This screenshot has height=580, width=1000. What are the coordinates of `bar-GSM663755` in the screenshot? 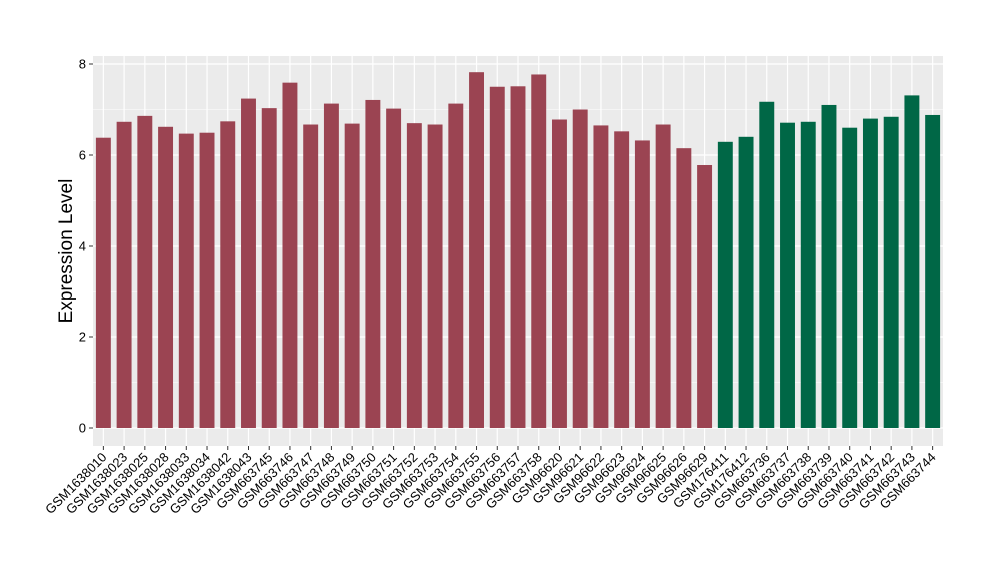 It's located at (476, 250).